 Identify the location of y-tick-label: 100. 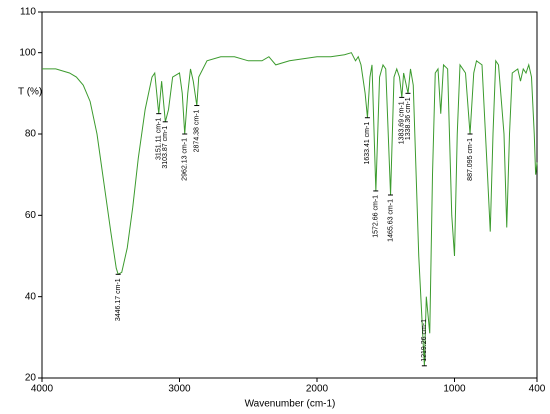
(27, 52).